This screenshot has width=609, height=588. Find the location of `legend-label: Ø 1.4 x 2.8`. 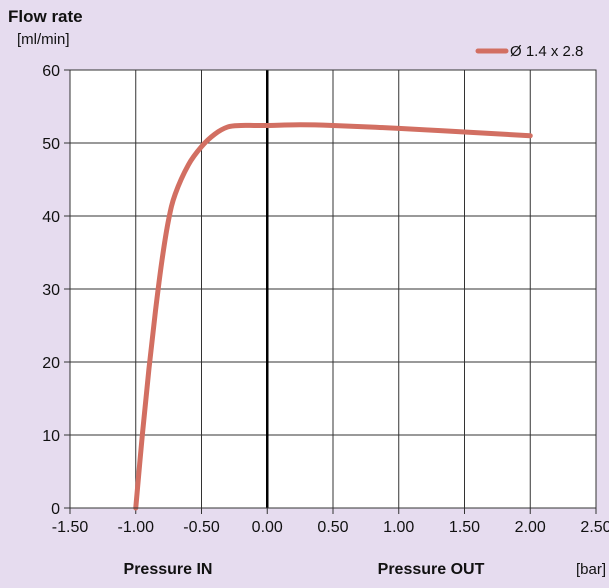

legend-label: Ø 1.4 x 2.8 is located at coordinates (546, 51).